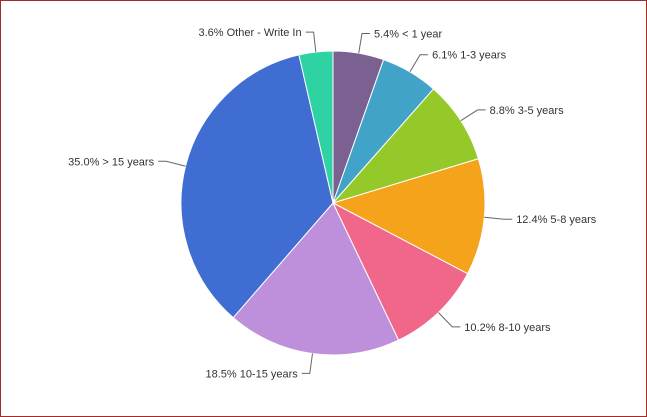 This screenshot has height=417, width=647. What do you see at coordinates (408, 35) in the screenshot?
I see `slice-label-0: 5.4% < 1 year` at bounding box center [408, 35].